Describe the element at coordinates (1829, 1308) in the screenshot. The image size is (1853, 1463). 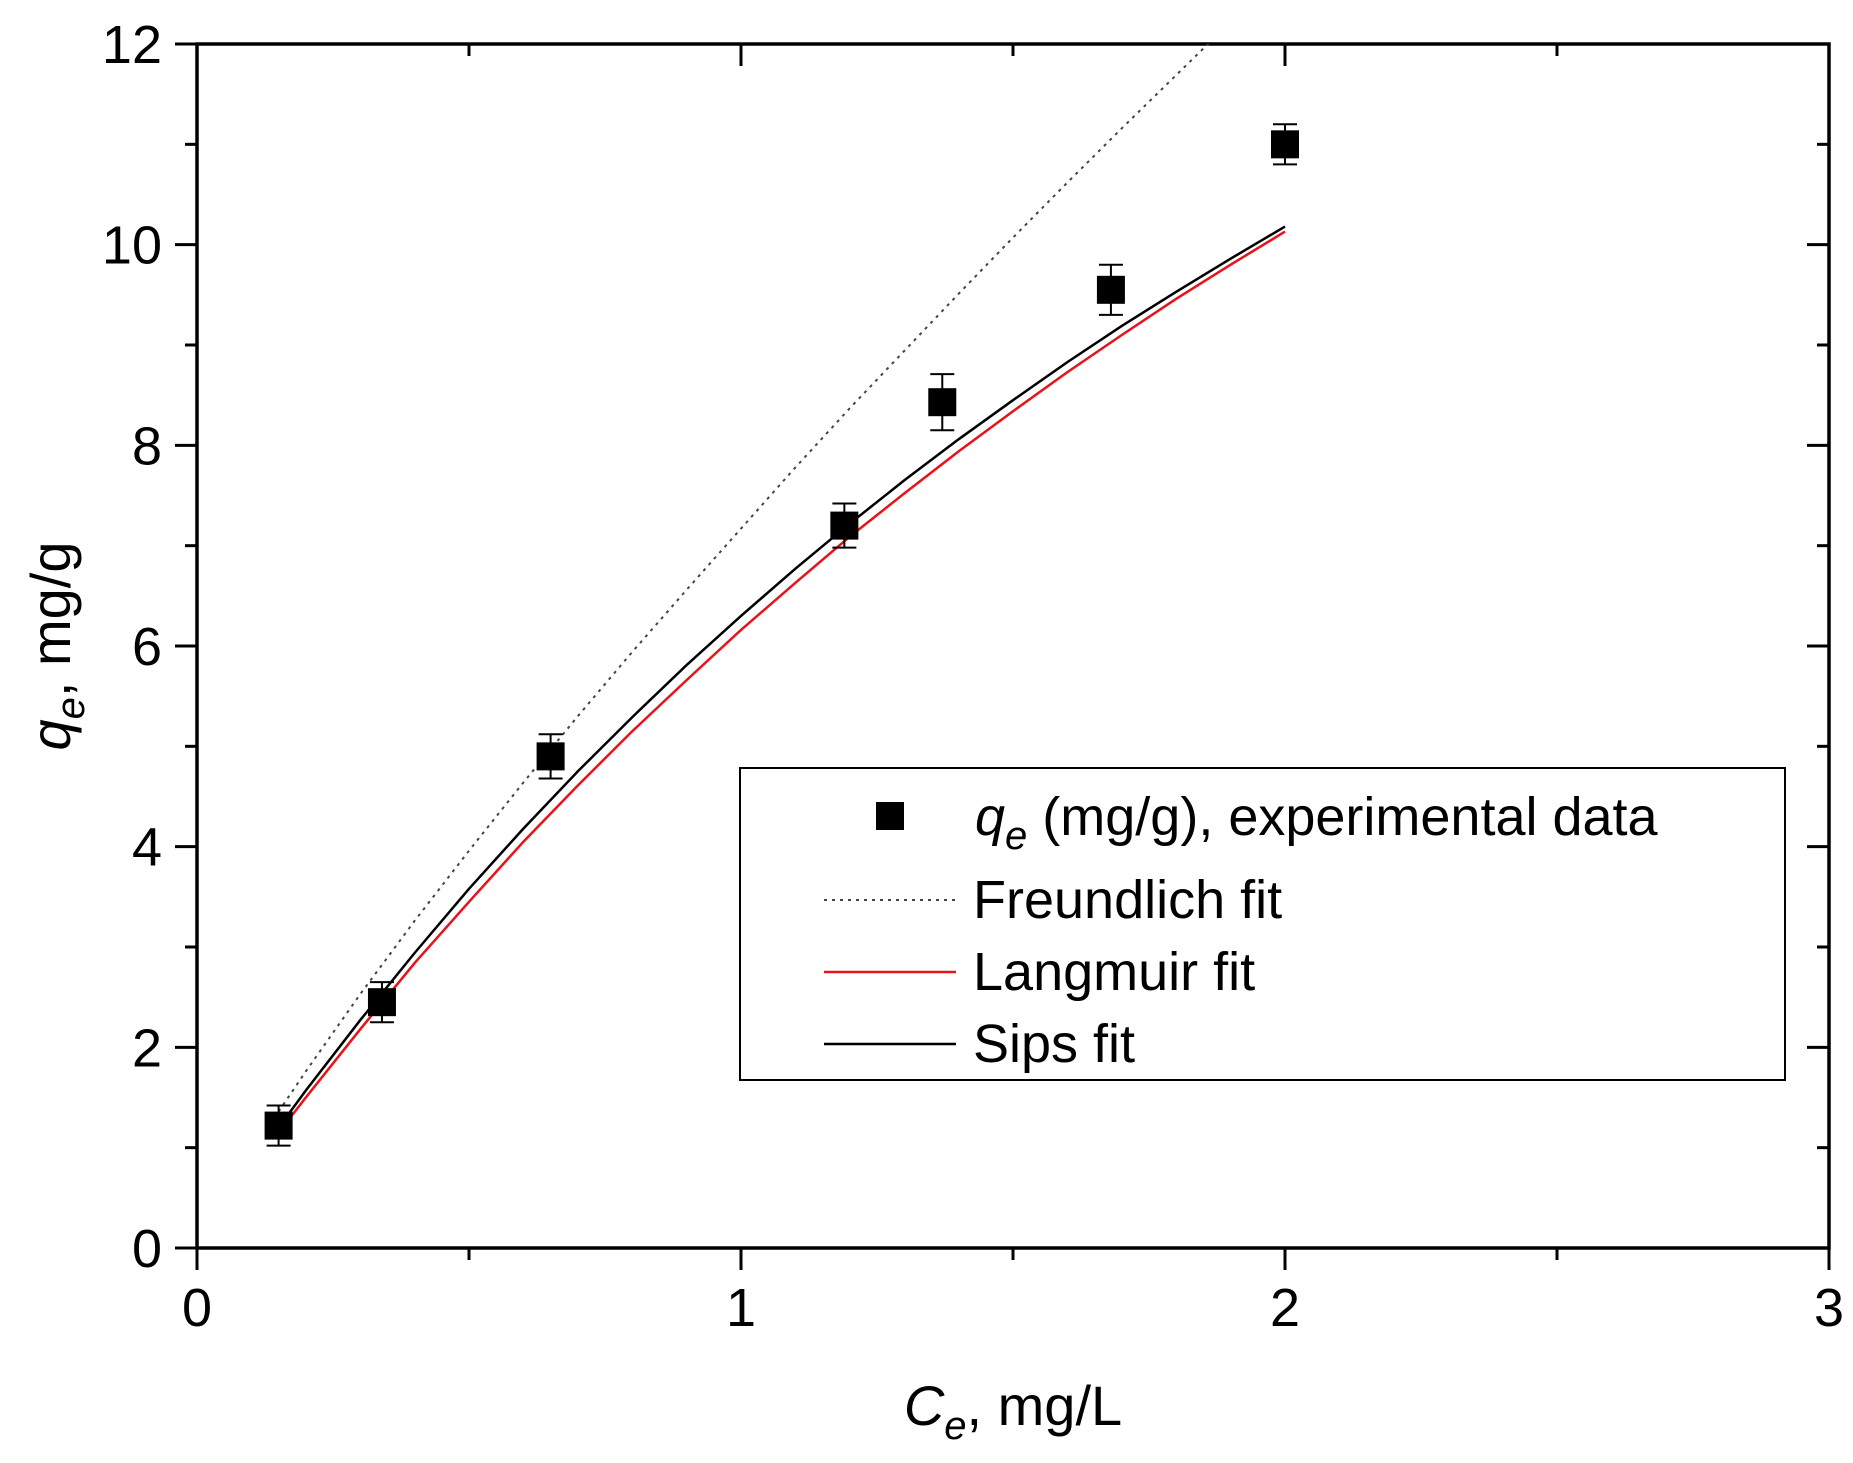
I see `x-tick-label: 3` at that location.